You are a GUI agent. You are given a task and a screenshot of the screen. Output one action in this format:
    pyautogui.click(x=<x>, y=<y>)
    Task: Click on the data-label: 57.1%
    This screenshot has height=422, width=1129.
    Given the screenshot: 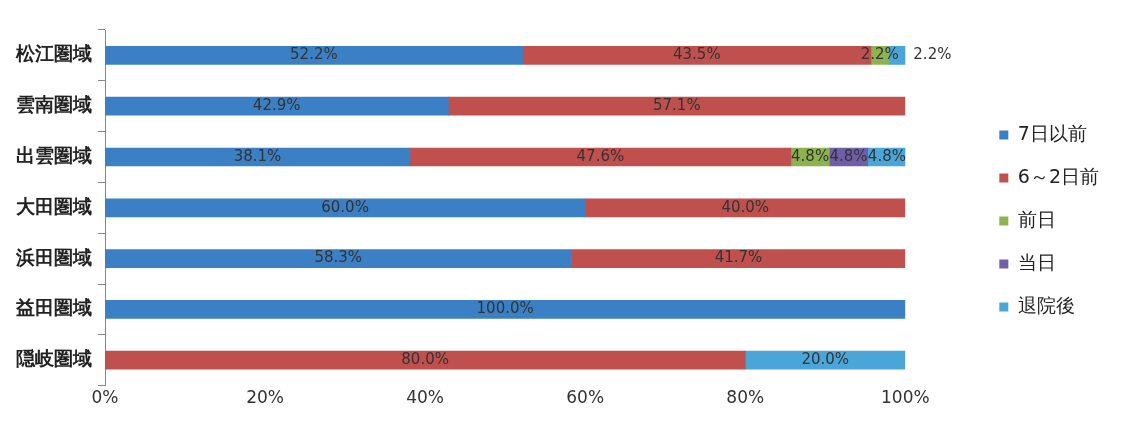 What is the action you would take?
    pyautogui.click(x=677, y=105)
    